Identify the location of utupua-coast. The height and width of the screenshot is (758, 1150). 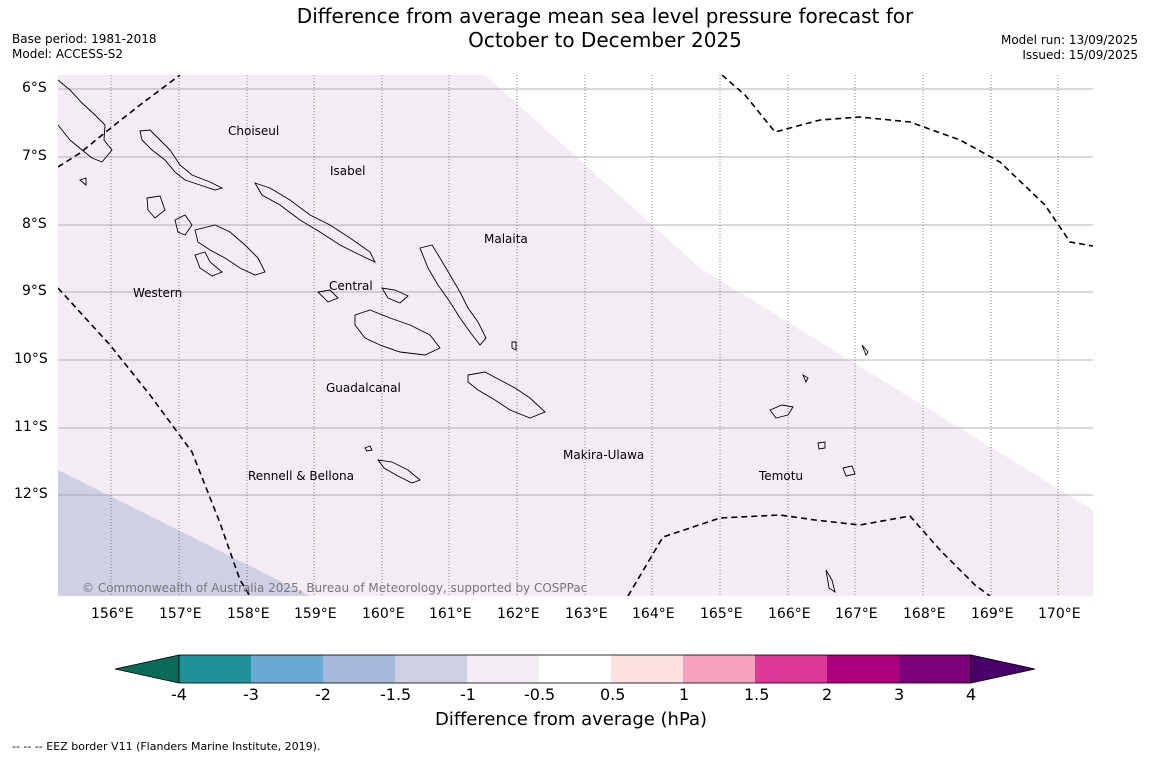
(821, 445).